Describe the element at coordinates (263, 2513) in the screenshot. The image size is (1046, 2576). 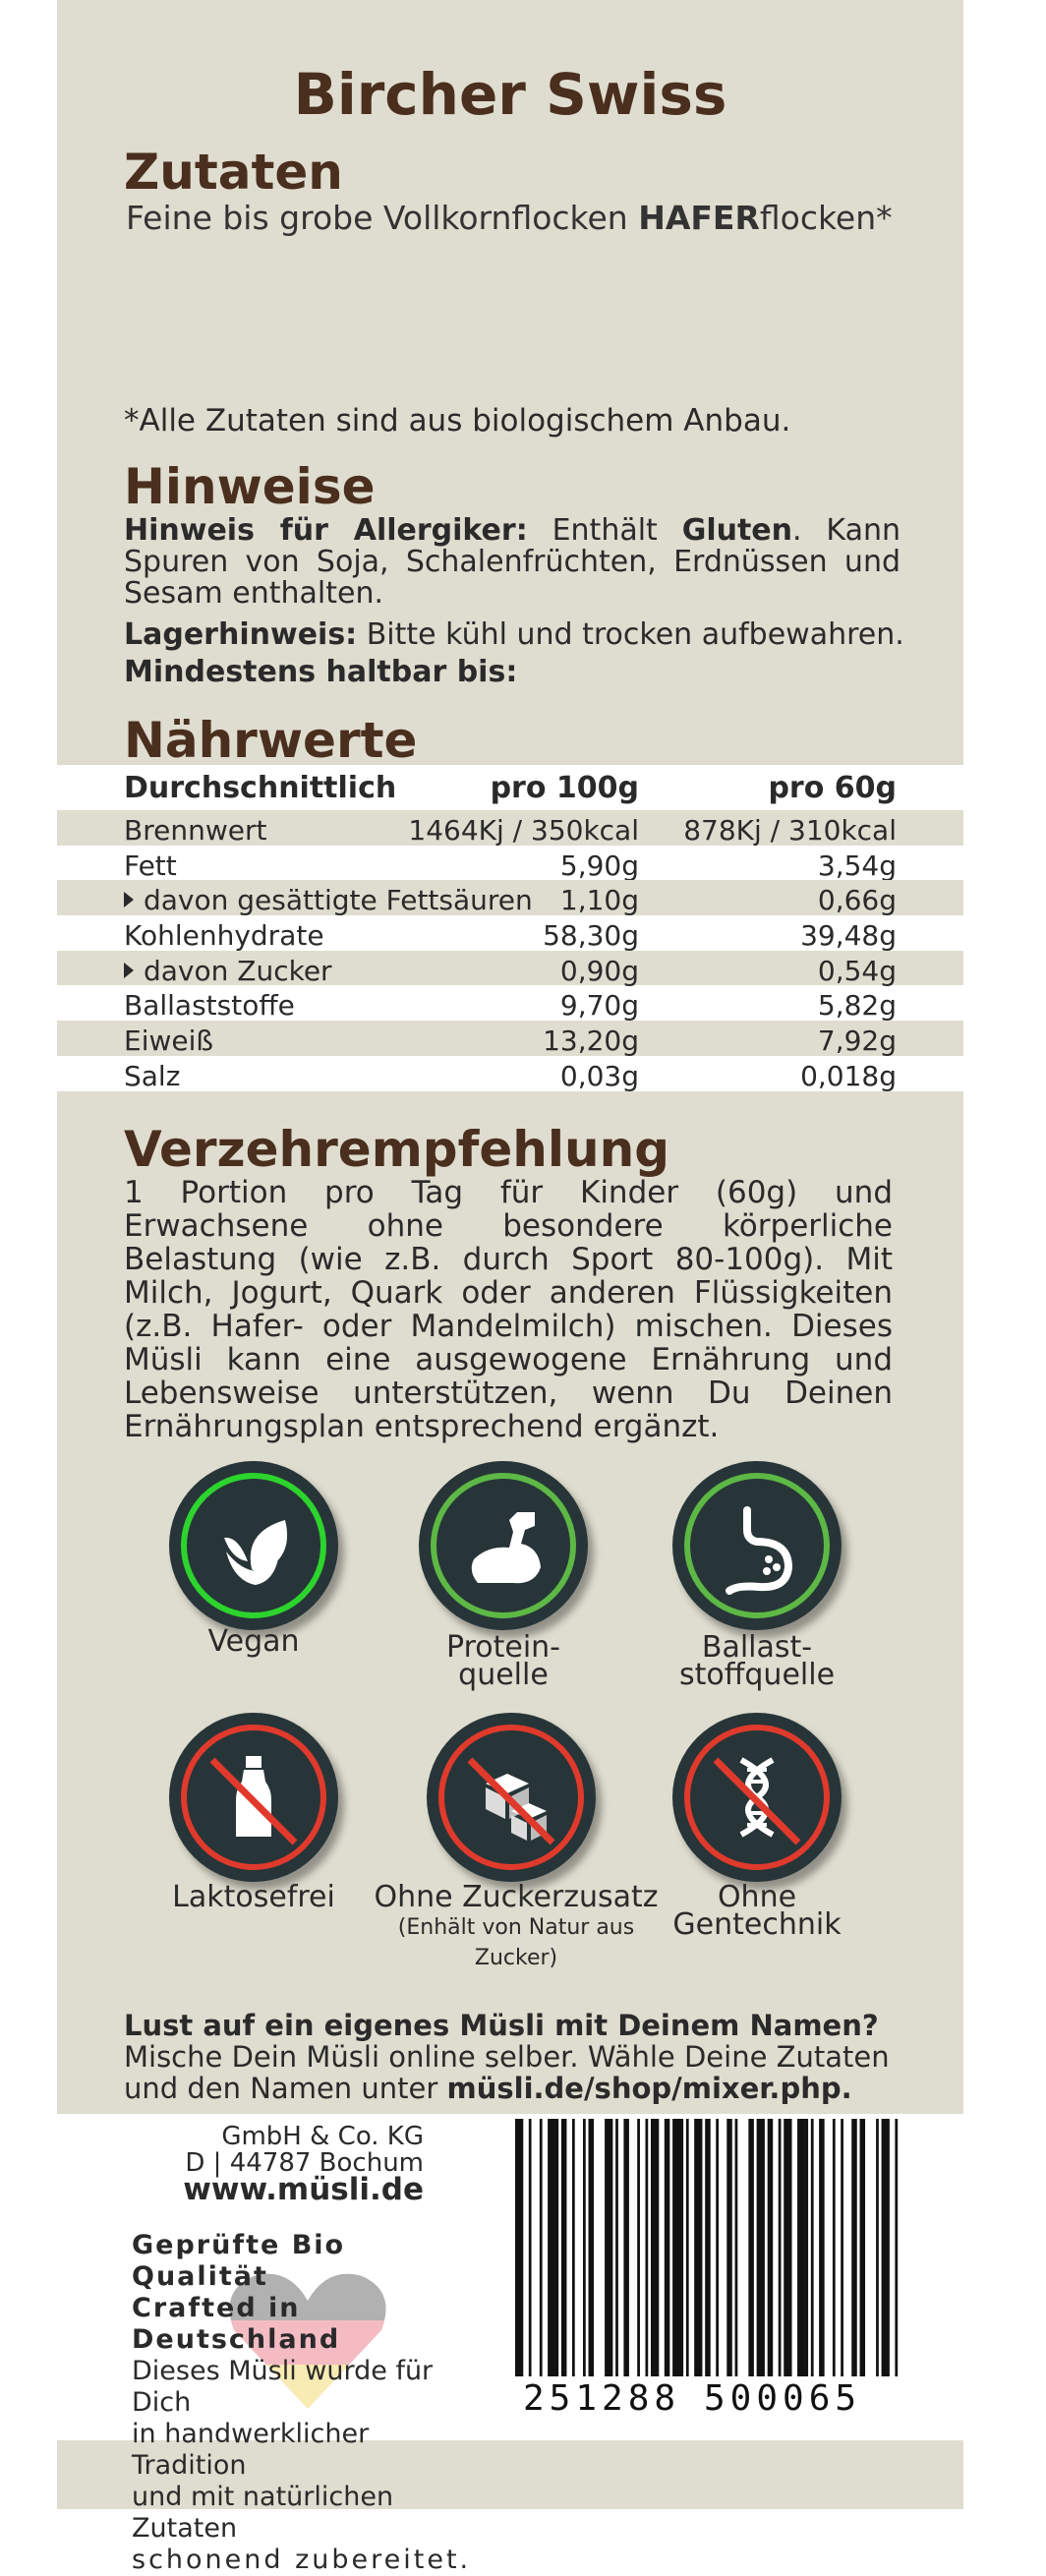
I see `quality-line5: und mit natürlichen Zutaten` at that location.